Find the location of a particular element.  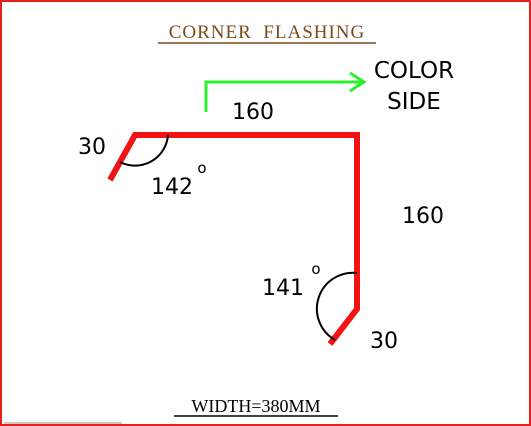

color-side-label-line1: COLOR is located at coordinates (414, 71).